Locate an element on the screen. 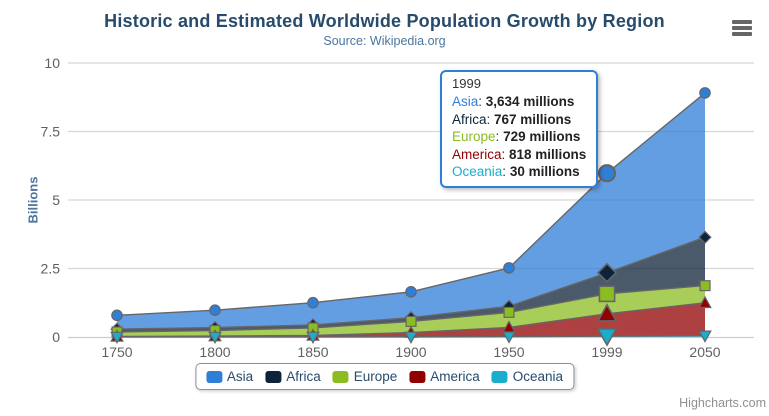  tooltip-row: Europe: 729 millions is located at coordinates (516, 136).